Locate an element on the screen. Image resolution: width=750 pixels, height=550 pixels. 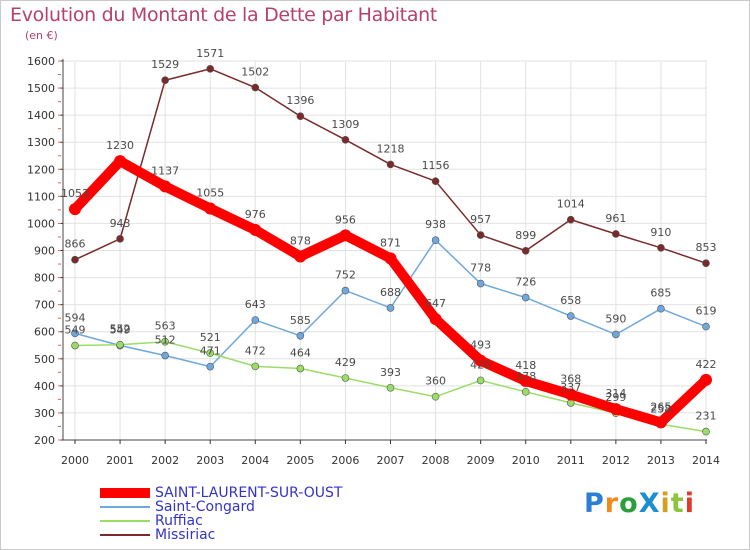
x-tick-label: 2004 is located at coordinates (255, 460).